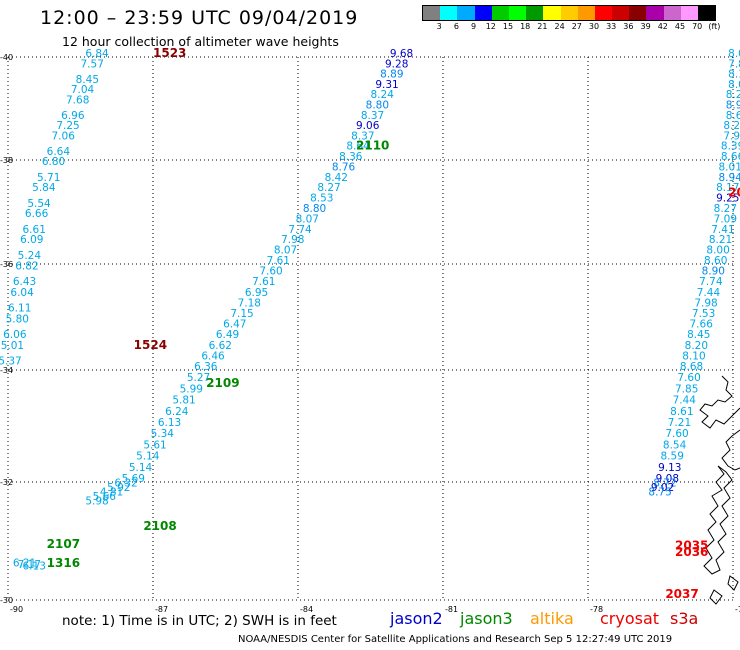  What do you see at coordinates (715, 261) in the screenshot?
I see `wave-height-value: 8.60` at bounding box center [715, 261].